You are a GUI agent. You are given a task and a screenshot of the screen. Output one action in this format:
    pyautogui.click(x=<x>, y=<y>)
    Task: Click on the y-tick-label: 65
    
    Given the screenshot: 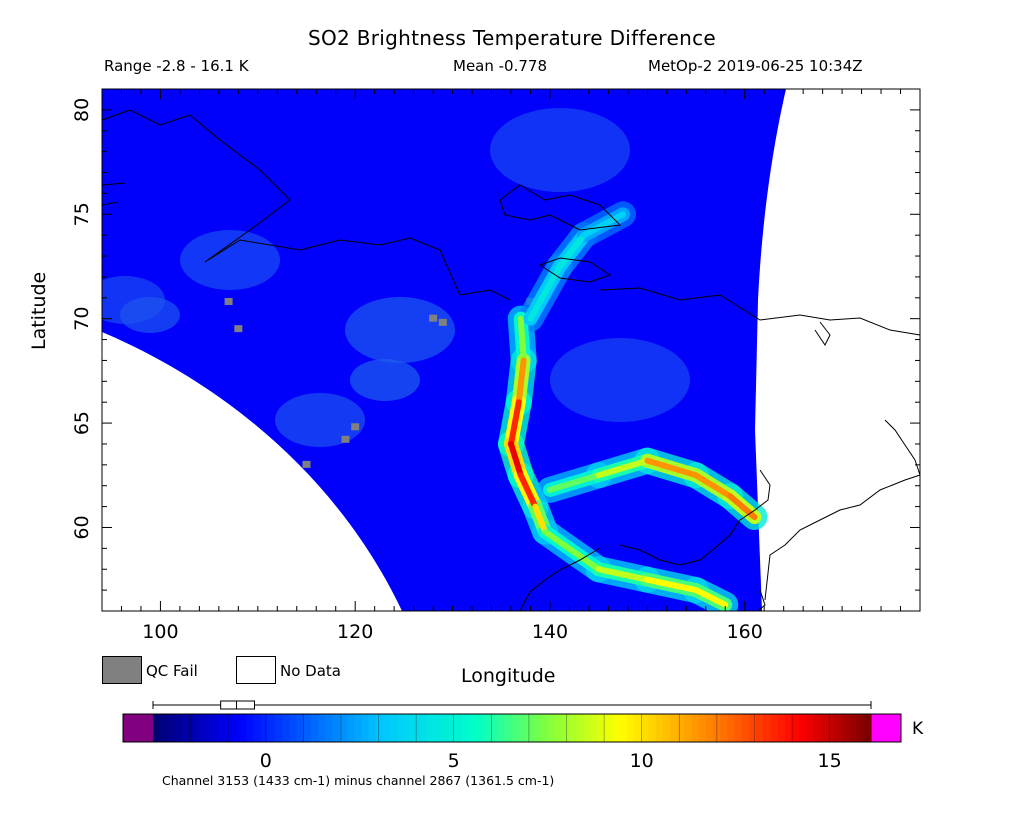 What is the action you would take?
    pyautogui.click(x=82, y=423)
    